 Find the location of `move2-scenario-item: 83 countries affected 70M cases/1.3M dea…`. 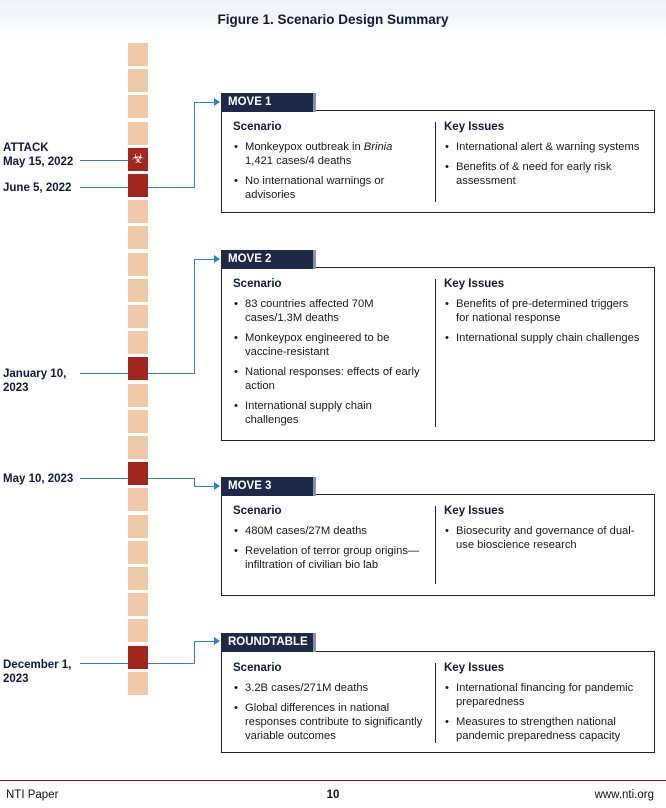

move2-scenario-item: 83 countries affected 70M cases/1.3M dea… is located at coordinates (328, 311).